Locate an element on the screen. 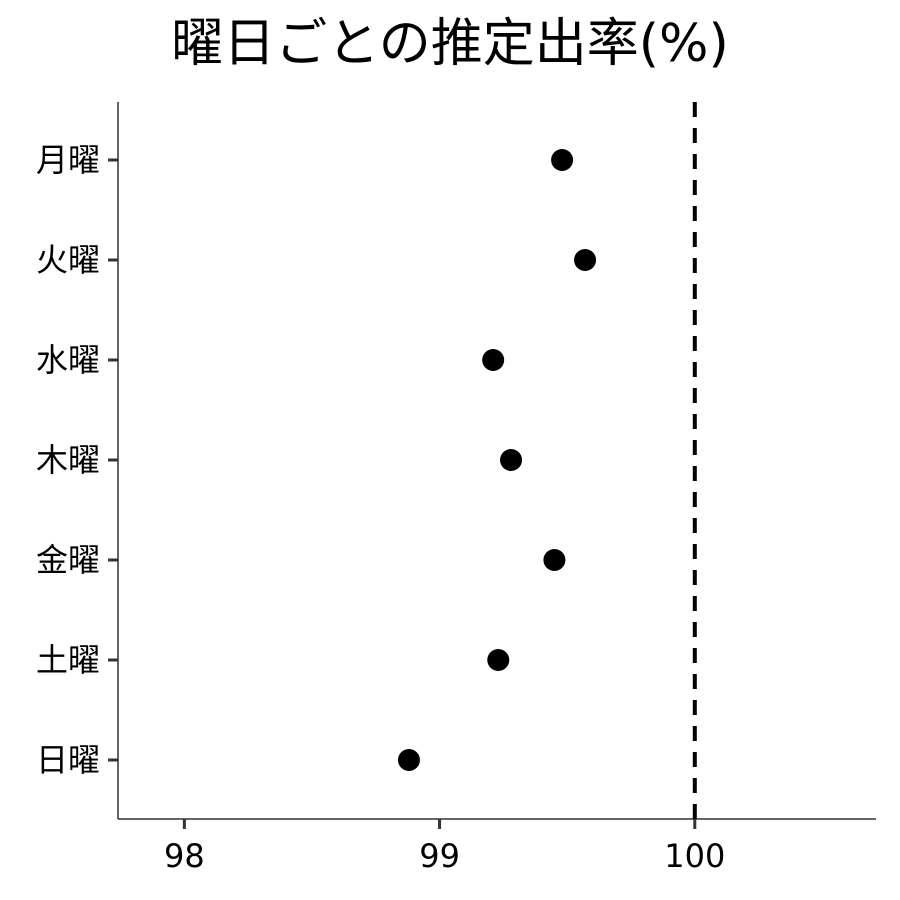 The width and height of the screenshot is (900, 900). x-tick-label: 100 is located at coordinates (694, 856).